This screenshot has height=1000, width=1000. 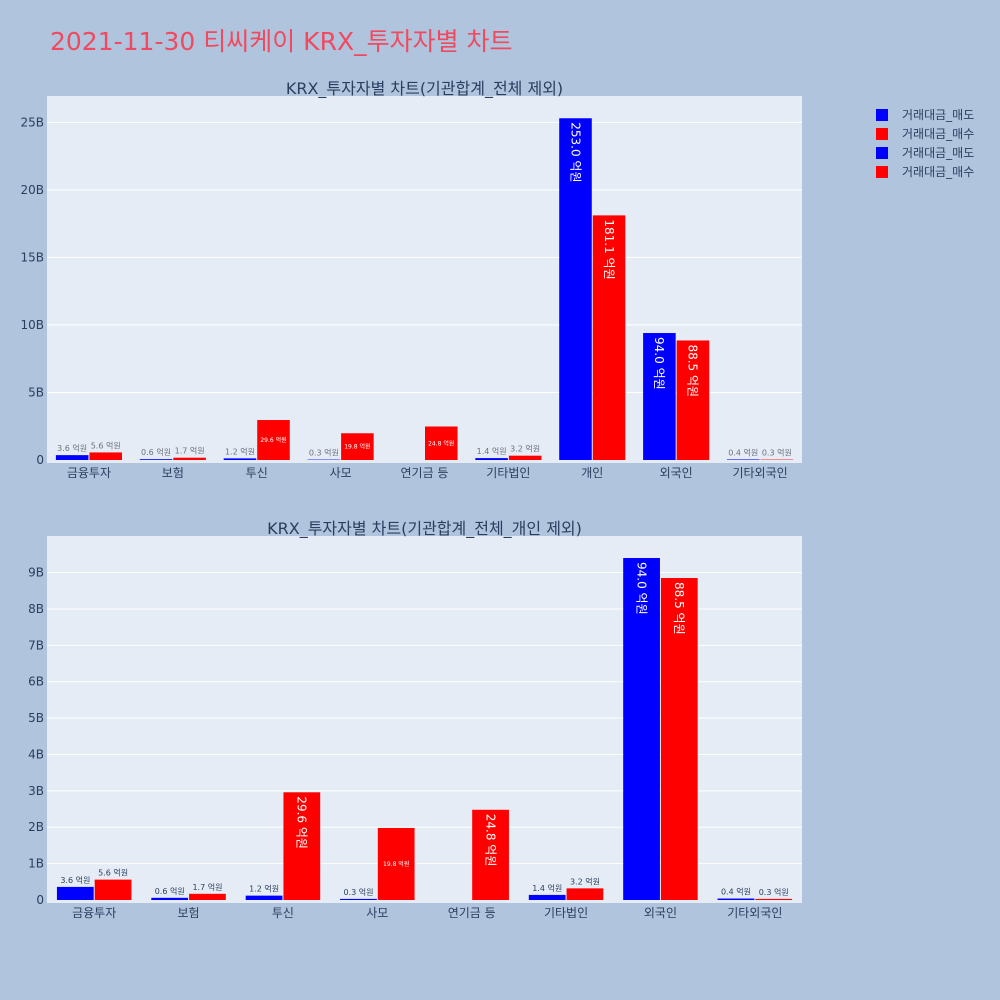 I want to click on data-label: 253.0 억원, so click(x=575, y=152).